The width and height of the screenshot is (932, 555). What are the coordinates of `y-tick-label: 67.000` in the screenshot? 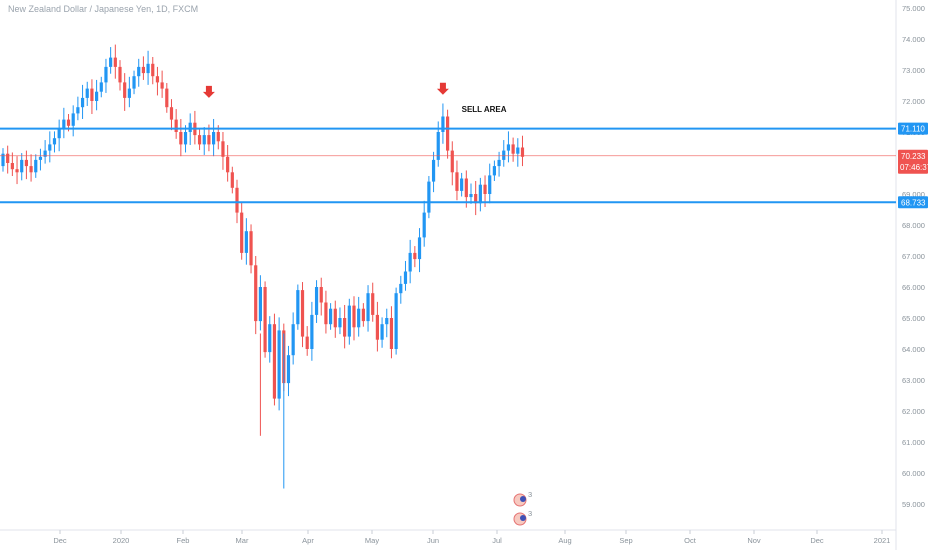 It's located at (913, 256).